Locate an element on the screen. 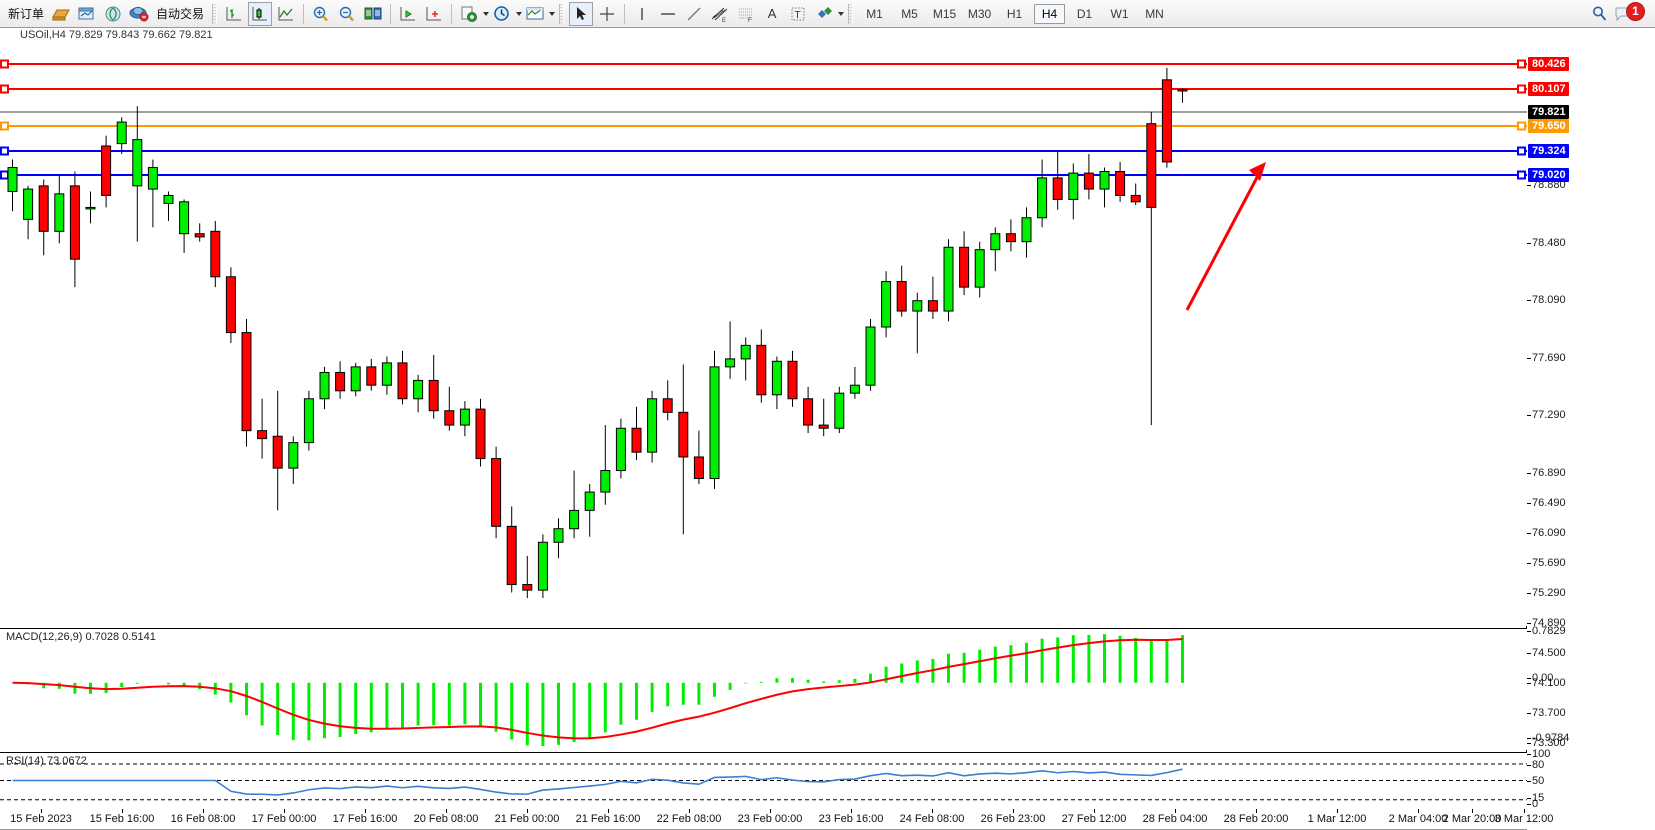  zoom-in-button is located at coordinates (321, 14).